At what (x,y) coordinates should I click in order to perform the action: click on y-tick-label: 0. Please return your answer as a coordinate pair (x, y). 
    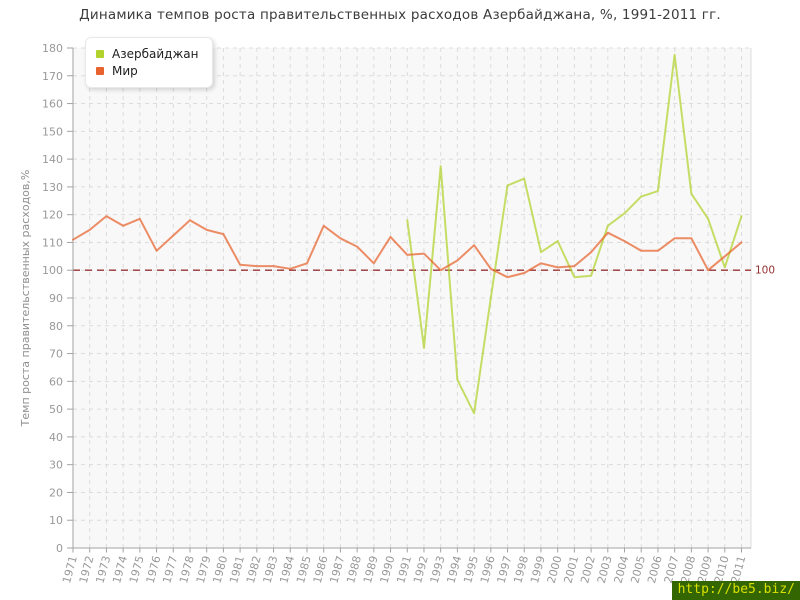
    Looking at the image, I should click on (59, 548).